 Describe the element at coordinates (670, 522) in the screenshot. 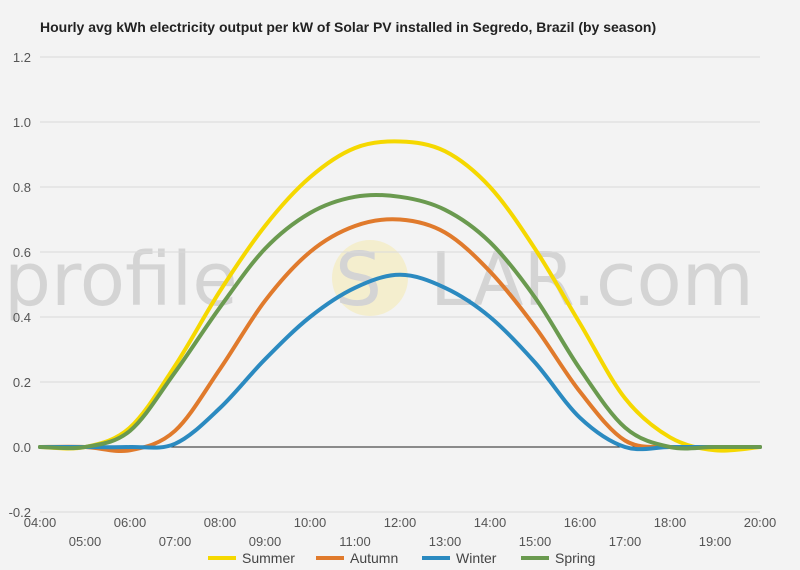

I see `x-tick-label: 18:00` at that location.